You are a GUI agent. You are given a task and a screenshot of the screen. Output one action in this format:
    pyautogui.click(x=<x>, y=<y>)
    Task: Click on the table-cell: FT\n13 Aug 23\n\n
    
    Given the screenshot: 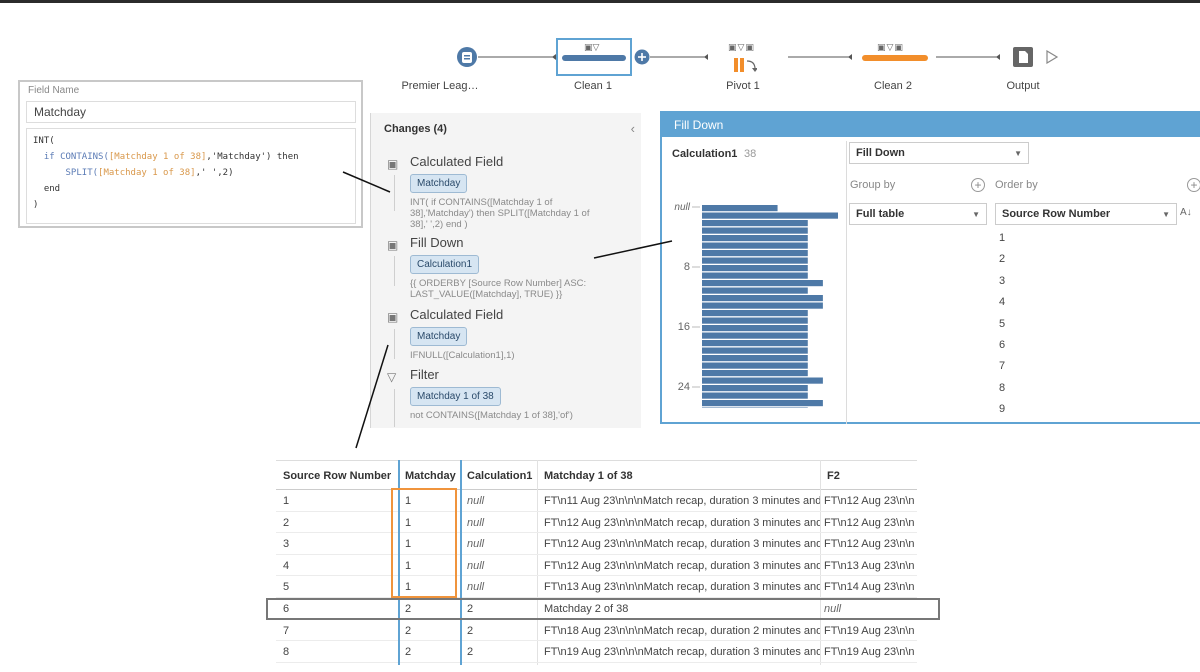 What is the action you would take?
    pyautogui.click(x=869, y=565)
    